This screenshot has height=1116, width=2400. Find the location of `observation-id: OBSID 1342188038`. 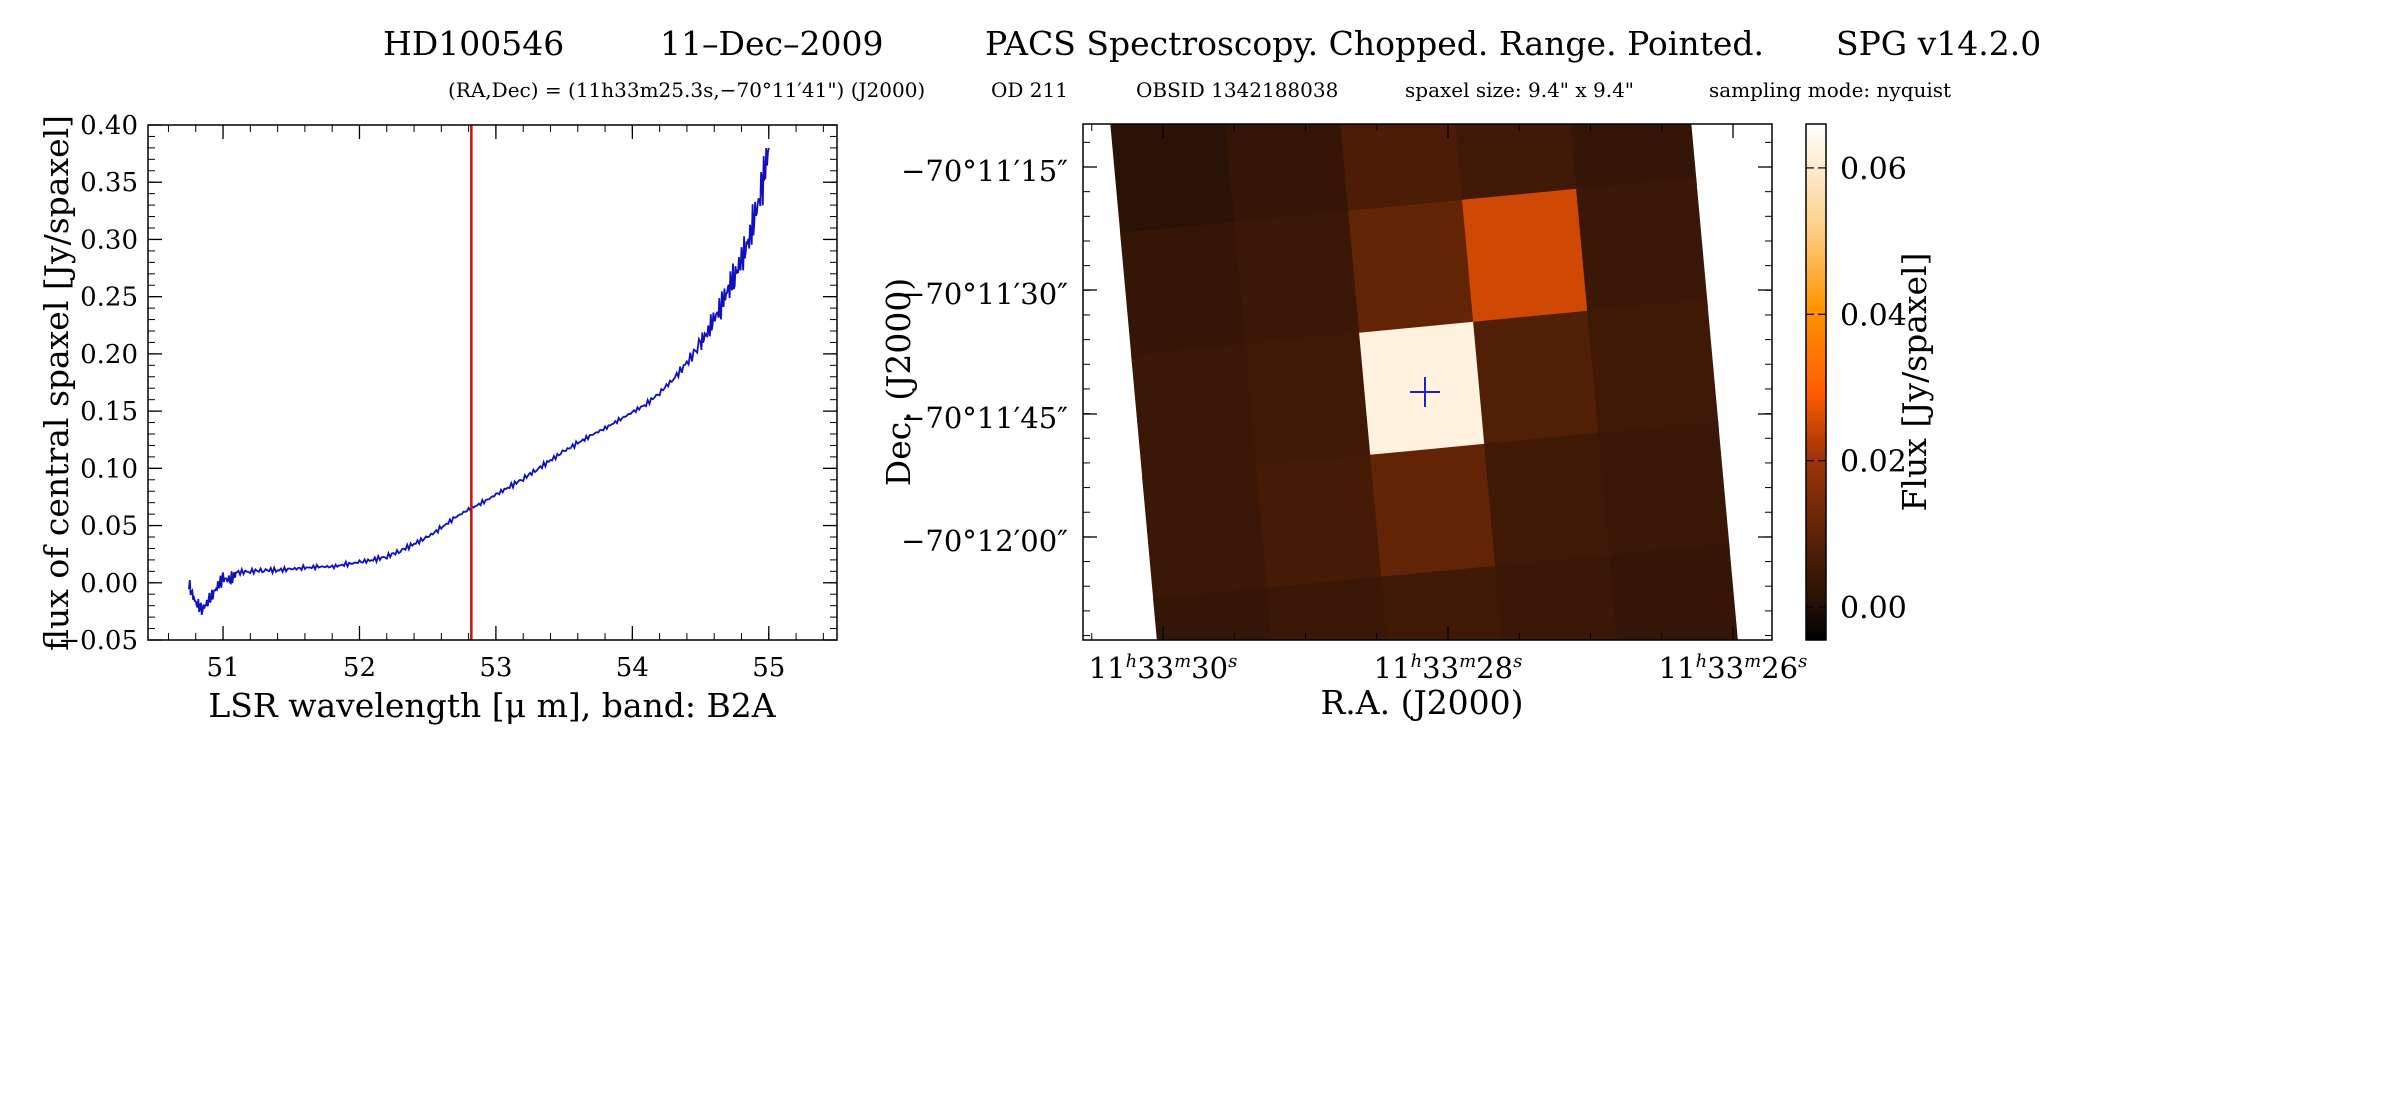

observation-id: OBSID 1342188038 is located at coordinates (1237, 90).